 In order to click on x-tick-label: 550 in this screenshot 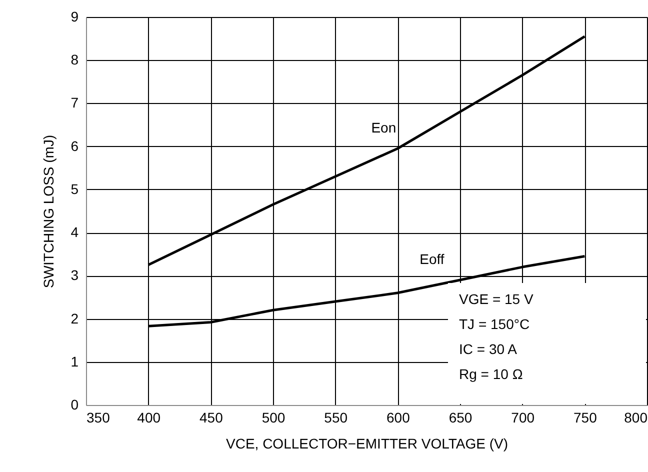, I will do `click(336, 418)`.